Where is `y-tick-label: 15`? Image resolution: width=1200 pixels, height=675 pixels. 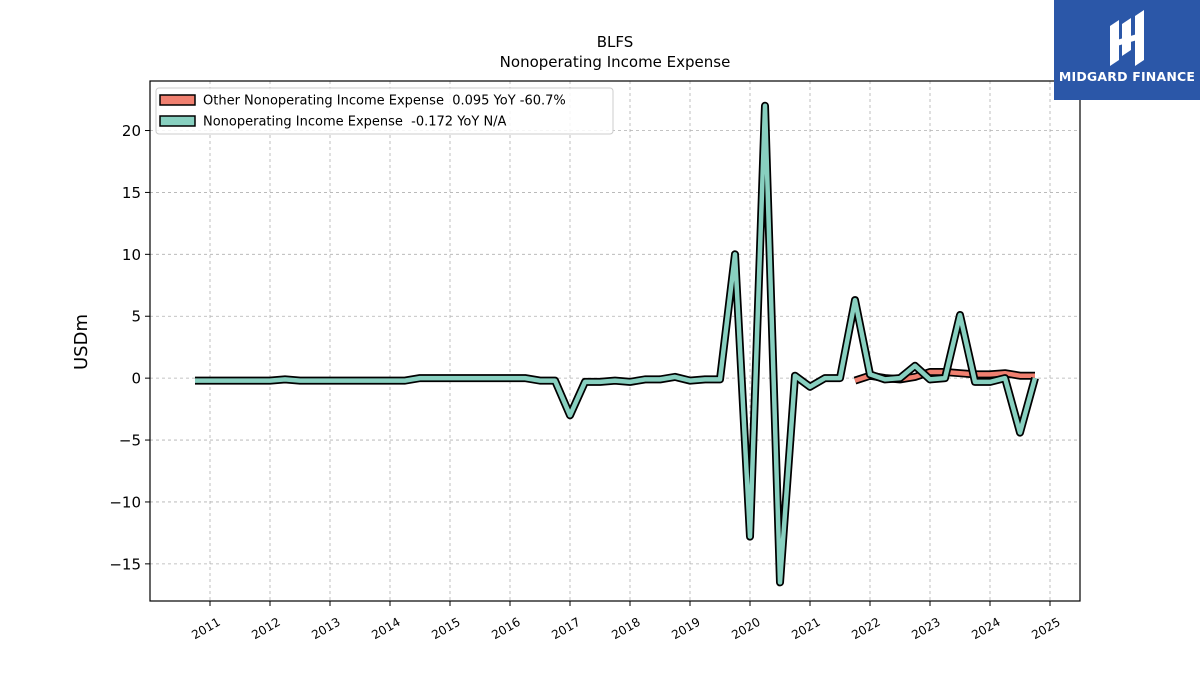 y-tick-label: 15 is located at coordinates (131, 193).